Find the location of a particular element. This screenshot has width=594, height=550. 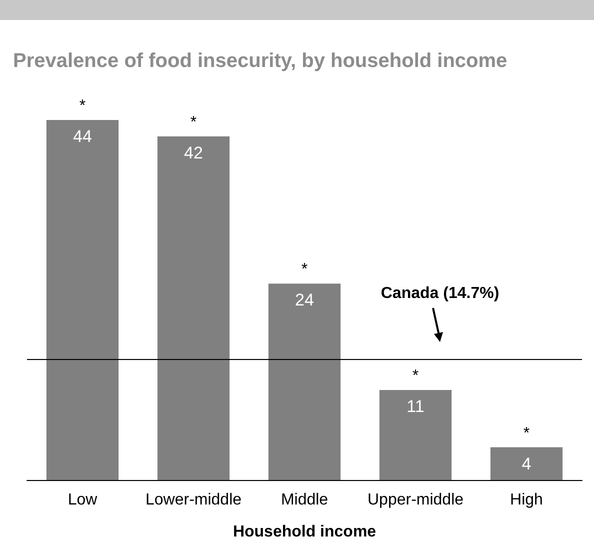

x-tick-label: High is located at coordinates (526, 500).